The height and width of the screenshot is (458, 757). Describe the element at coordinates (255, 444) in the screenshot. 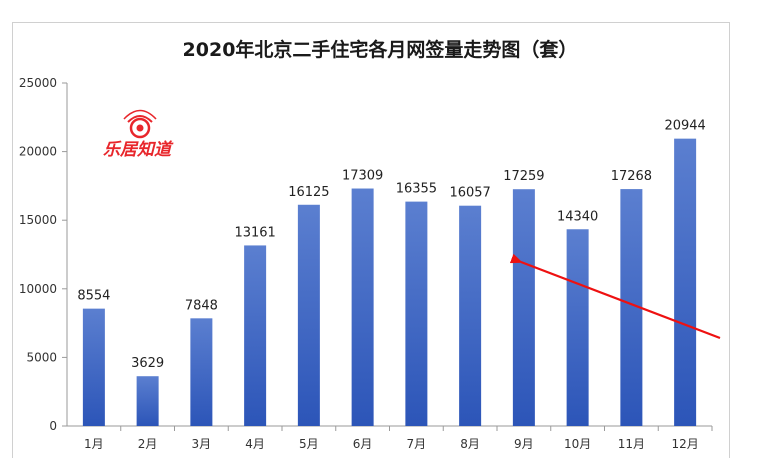

I see `x-tick-label: 4月` at that location.